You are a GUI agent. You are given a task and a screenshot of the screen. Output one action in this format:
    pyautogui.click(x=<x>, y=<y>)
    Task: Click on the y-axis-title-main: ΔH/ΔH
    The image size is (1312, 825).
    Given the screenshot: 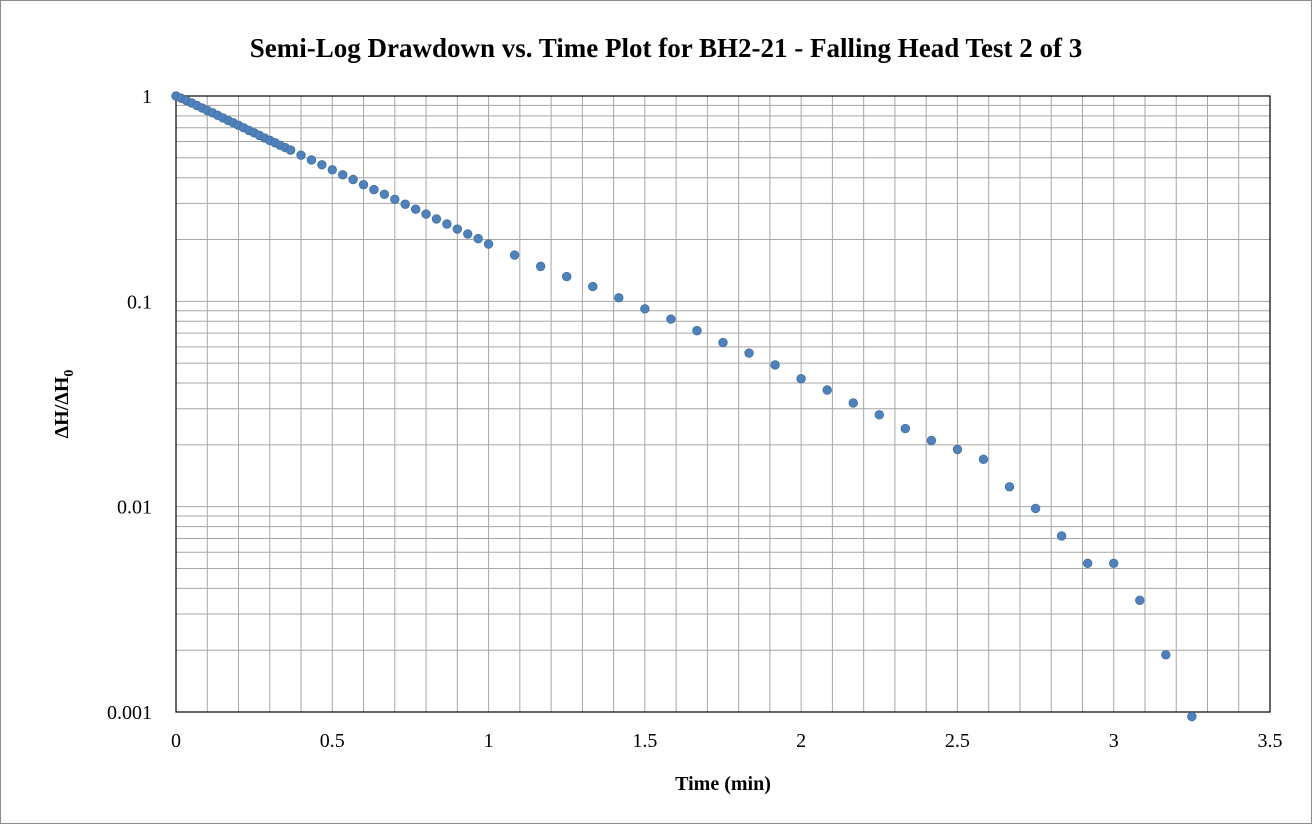 What is the action you would take?
    pyautogui.click(x=62, y=407)
    